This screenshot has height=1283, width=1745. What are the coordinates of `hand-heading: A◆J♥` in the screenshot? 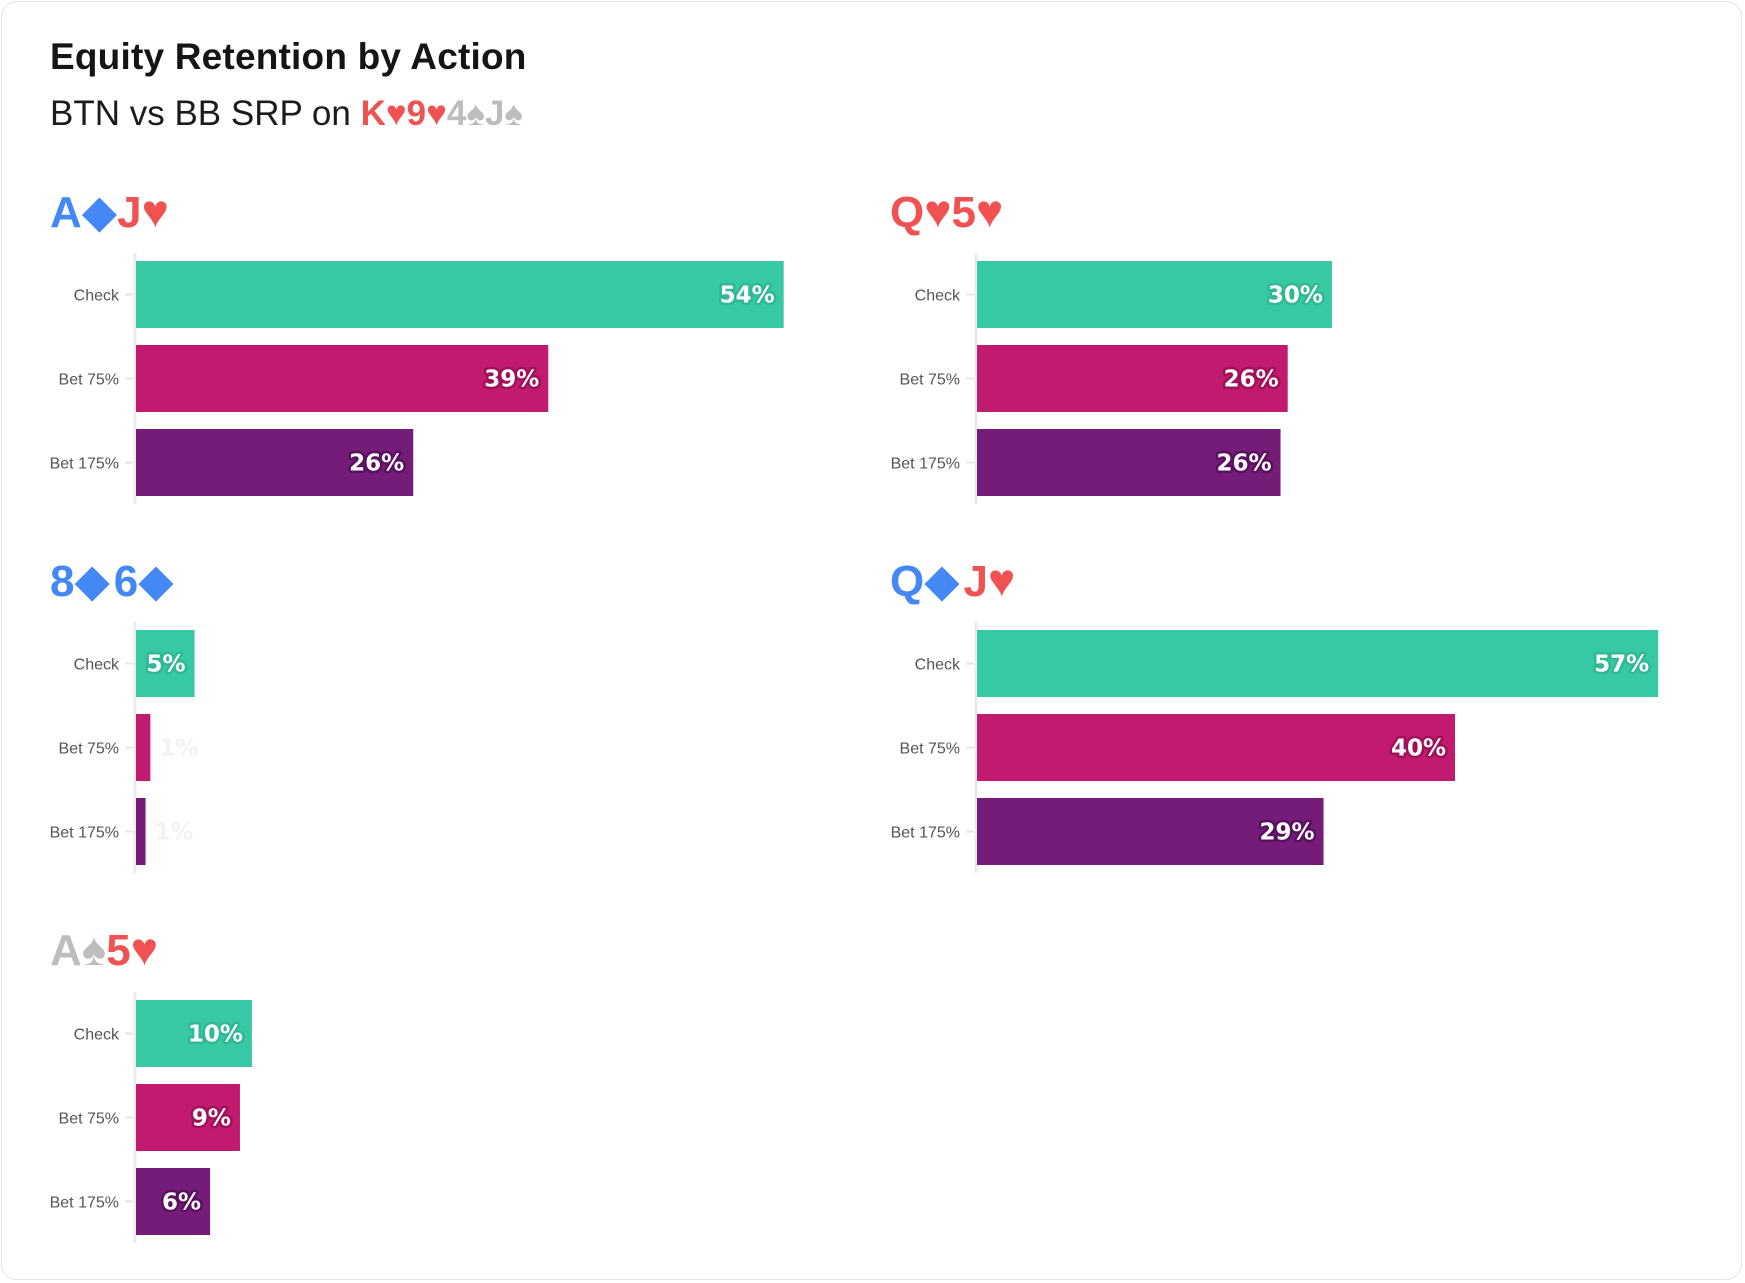 It's located at (109, 211).